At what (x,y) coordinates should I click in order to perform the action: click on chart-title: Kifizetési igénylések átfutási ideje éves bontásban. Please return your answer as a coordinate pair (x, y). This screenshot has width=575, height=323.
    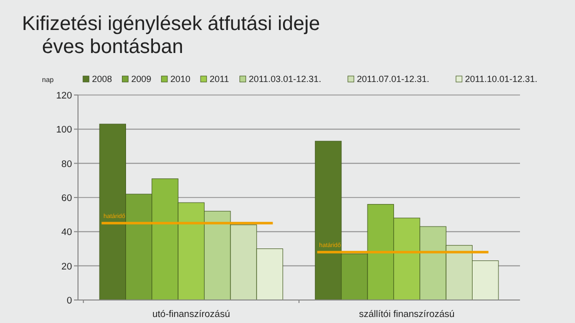
    Looking at the image, I should click on (171, 35).